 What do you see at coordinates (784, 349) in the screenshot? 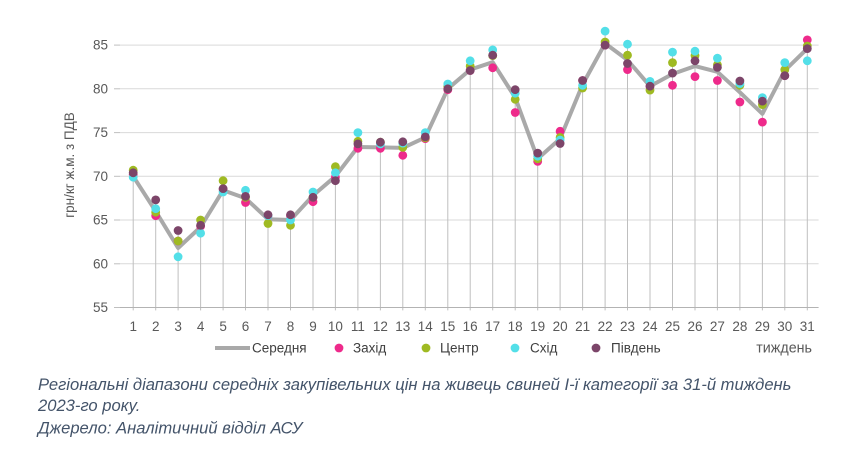
I see `svg-text: тиждень` at bounding box center [784, 349].